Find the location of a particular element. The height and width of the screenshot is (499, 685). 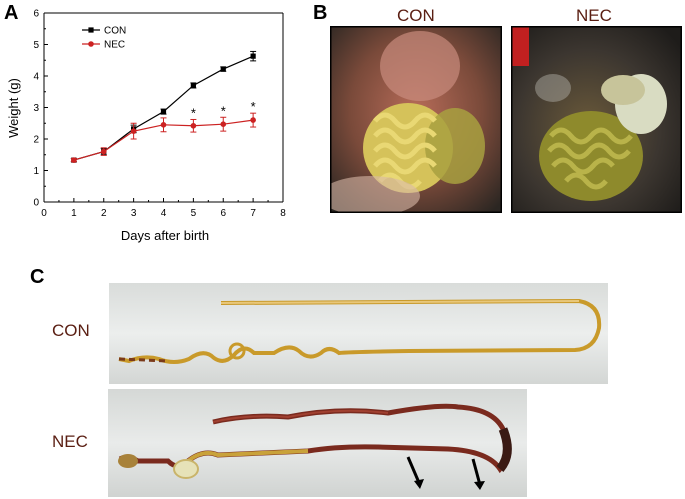

legend-label-nec: NEC is located at coordinates (114, 45).